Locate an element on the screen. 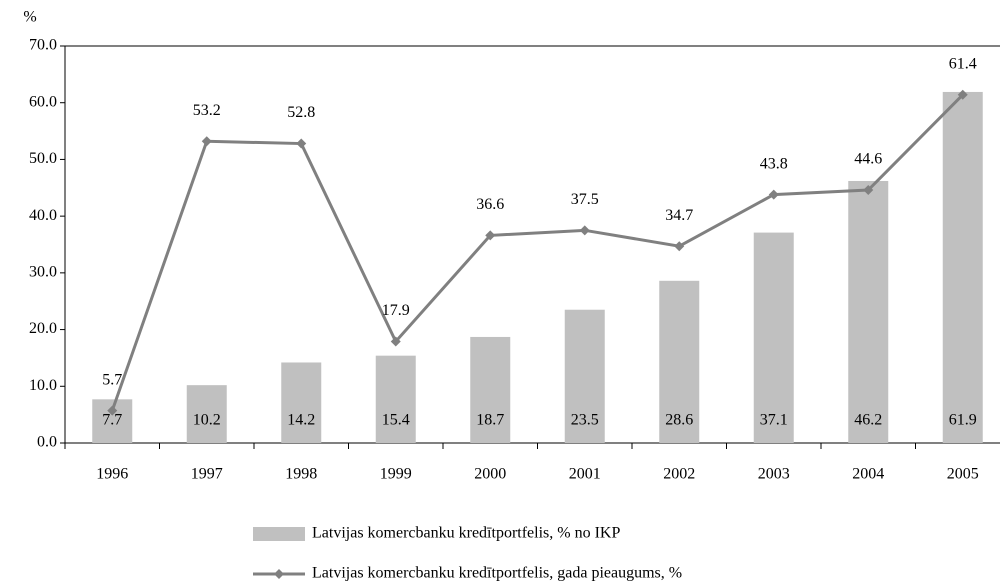 Image resolution: width=1003 pixels, height=581 pixels. x-tick-label: 2004 is located at coordinates (868, 474).